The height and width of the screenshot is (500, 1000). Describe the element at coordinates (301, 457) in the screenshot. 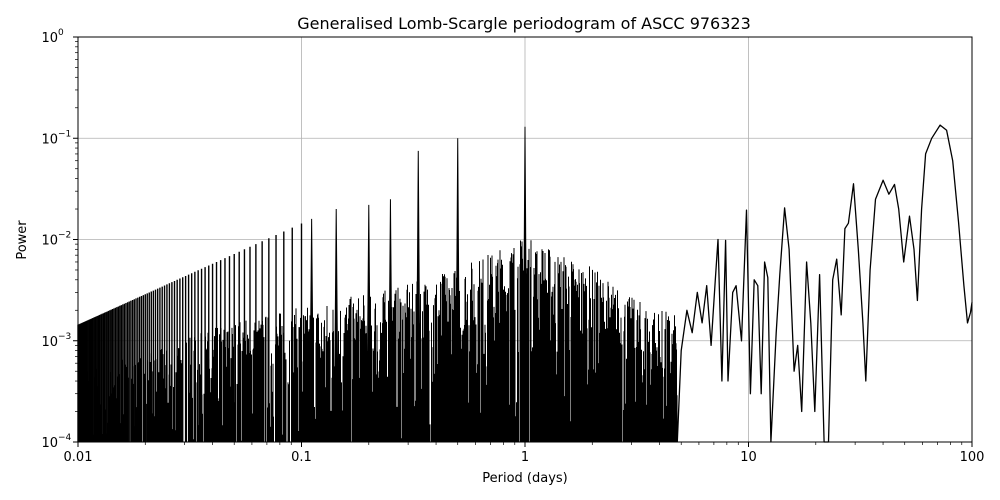

I see `x-tick-label: 0.1` at that location.